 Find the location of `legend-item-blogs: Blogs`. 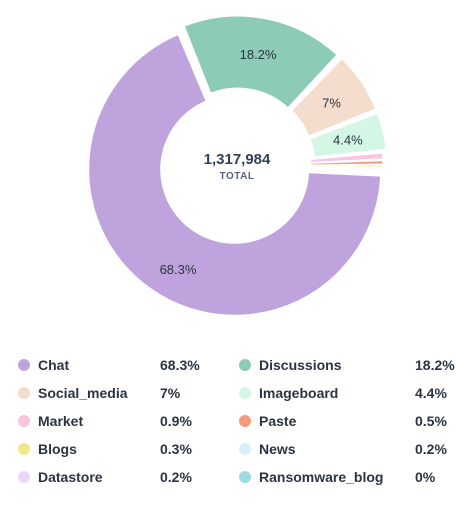

legend-item-blogs: Blogs is located at coordinates (47, 449).